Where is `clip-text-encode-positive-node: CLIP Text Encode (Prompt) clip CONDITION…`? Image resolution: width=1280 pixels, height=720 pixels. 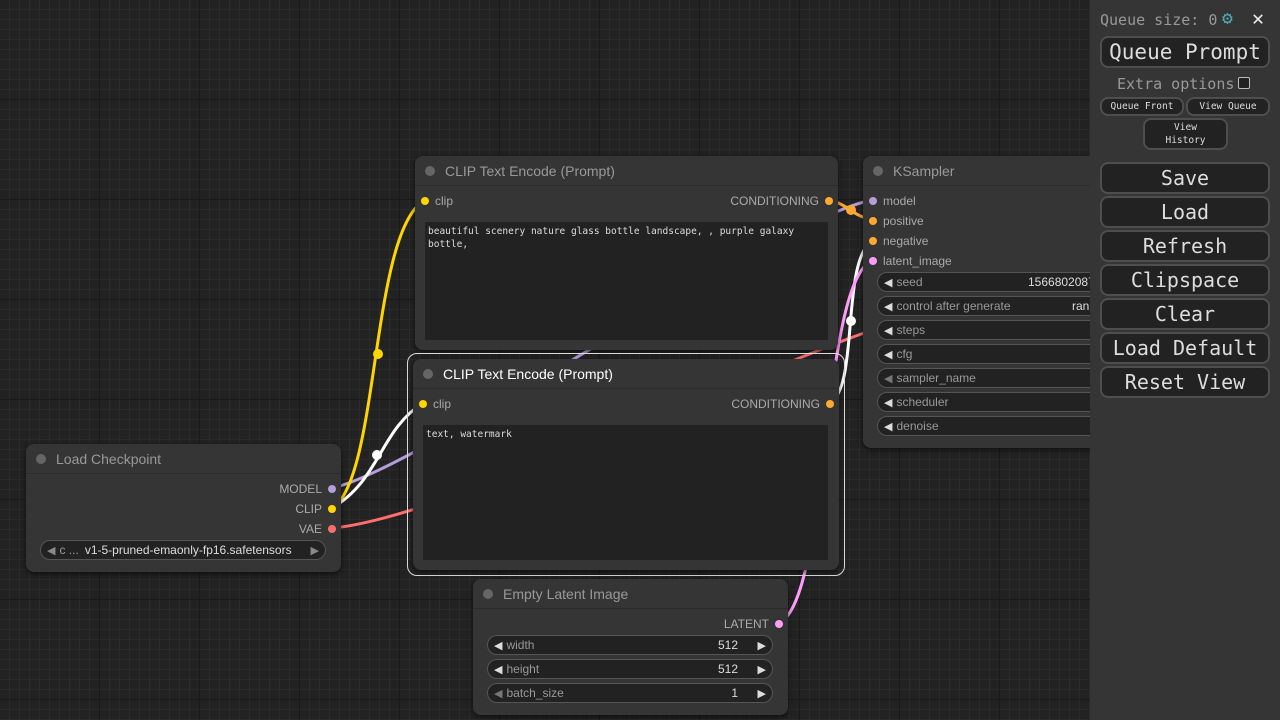 clip-text-encode-positive-node: CLIP Text Encode (Prompt) clip CONDITION… is located at coordinates (626, 253).